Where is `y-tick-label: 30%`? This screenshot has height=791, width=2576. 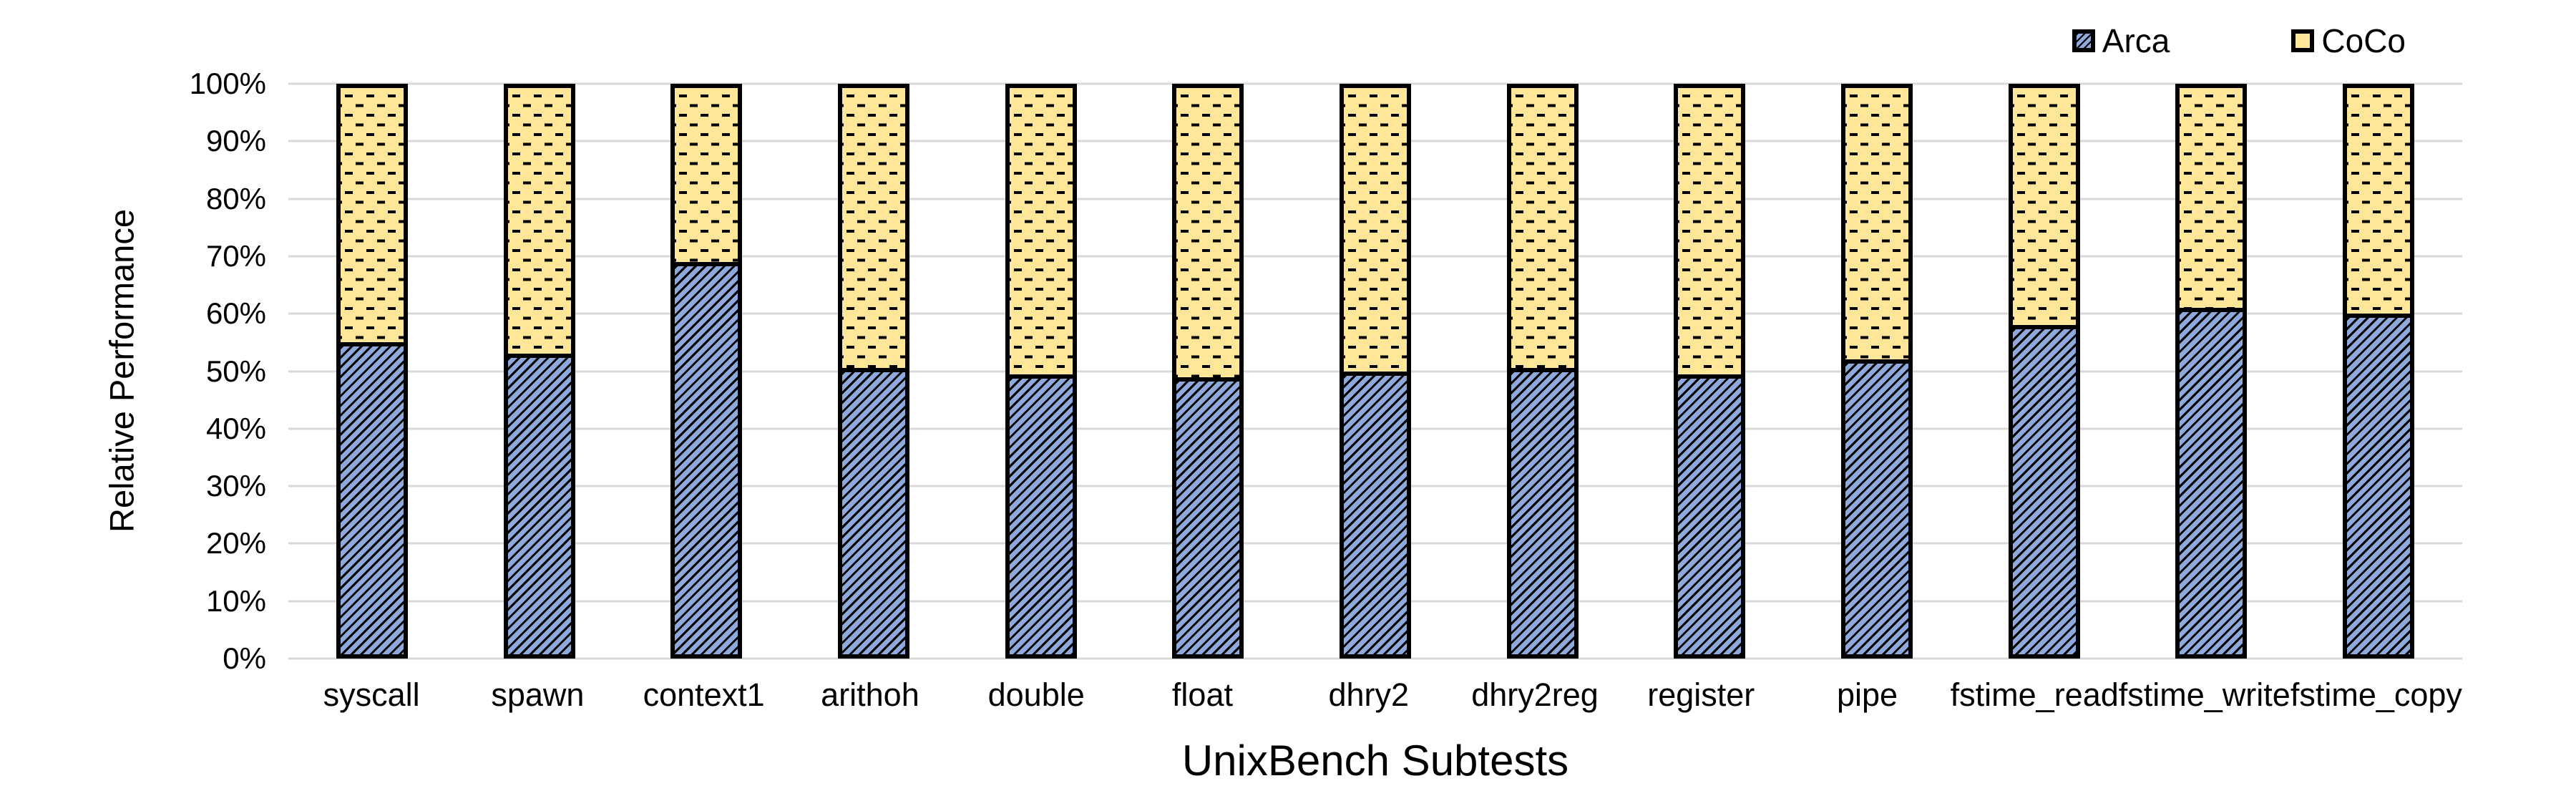 y-tick-label: 30% is located at coordinates (235, 486).